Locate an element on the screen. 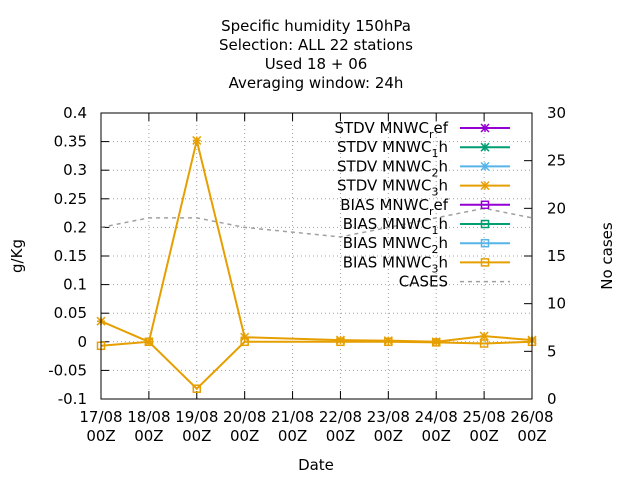 This screenshot has height=480, width=640. y2-tick-label: 15 is located at coordinates (556, 256).